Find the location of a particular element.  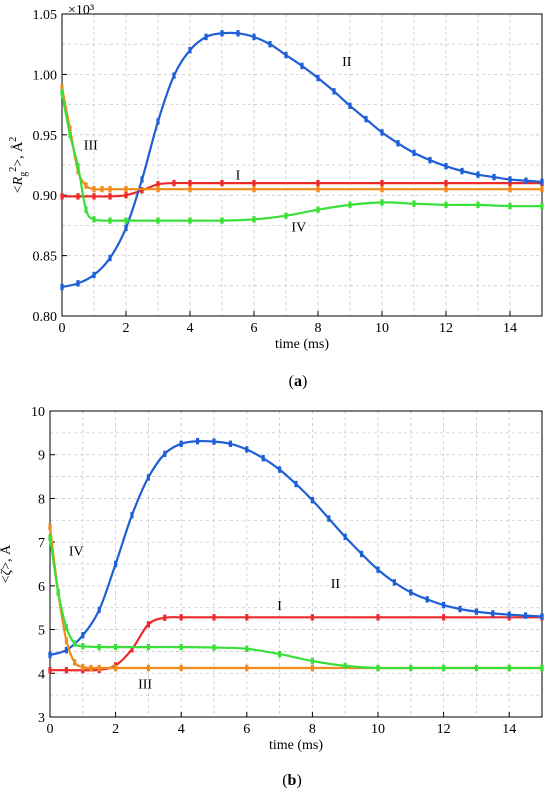

y-tick-label: 4 is located at coordinates (41, 674).